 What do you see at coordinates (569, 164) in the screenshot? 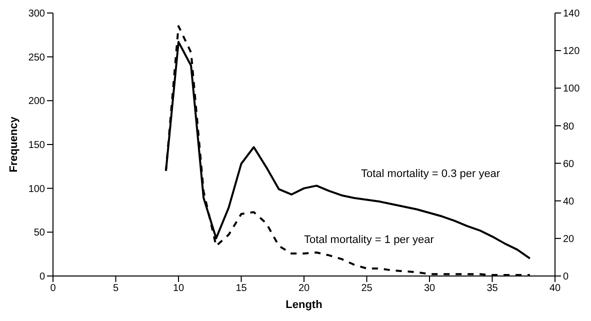
I see `y2-tick-label: 60` at bounding box center [569, 164].